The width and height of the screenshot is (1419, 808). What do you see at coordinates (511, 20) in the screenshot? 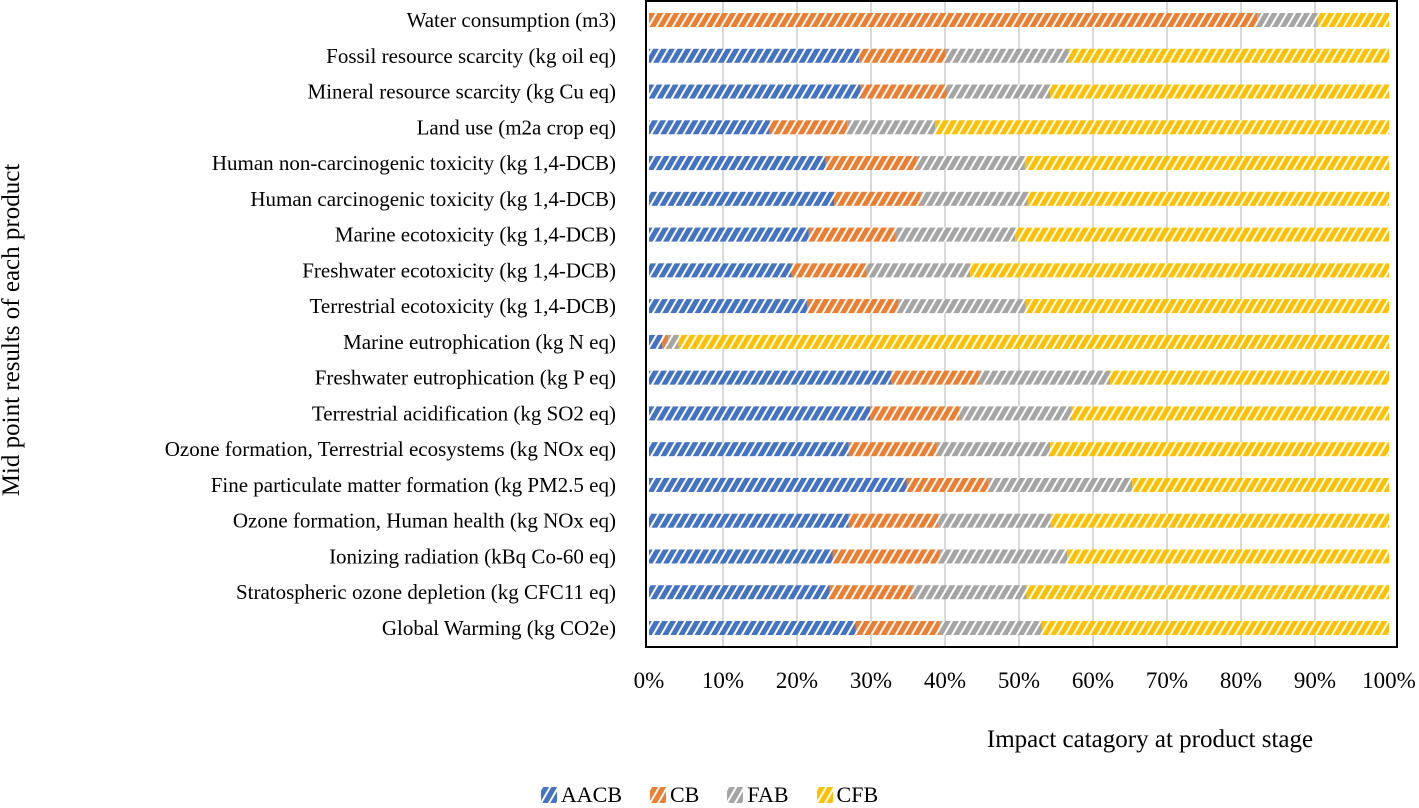
I see `category-label: Water consumption (m3)` at bounding box center [511, 20].